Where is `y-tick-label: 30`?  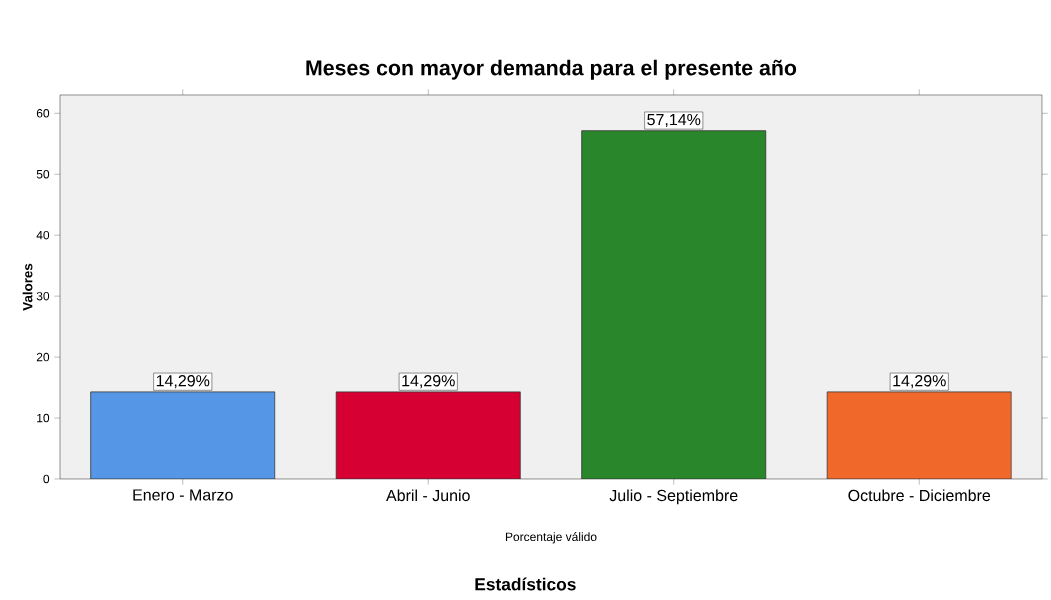 y-tick-label: 30 is located at coordinates (43, 296).